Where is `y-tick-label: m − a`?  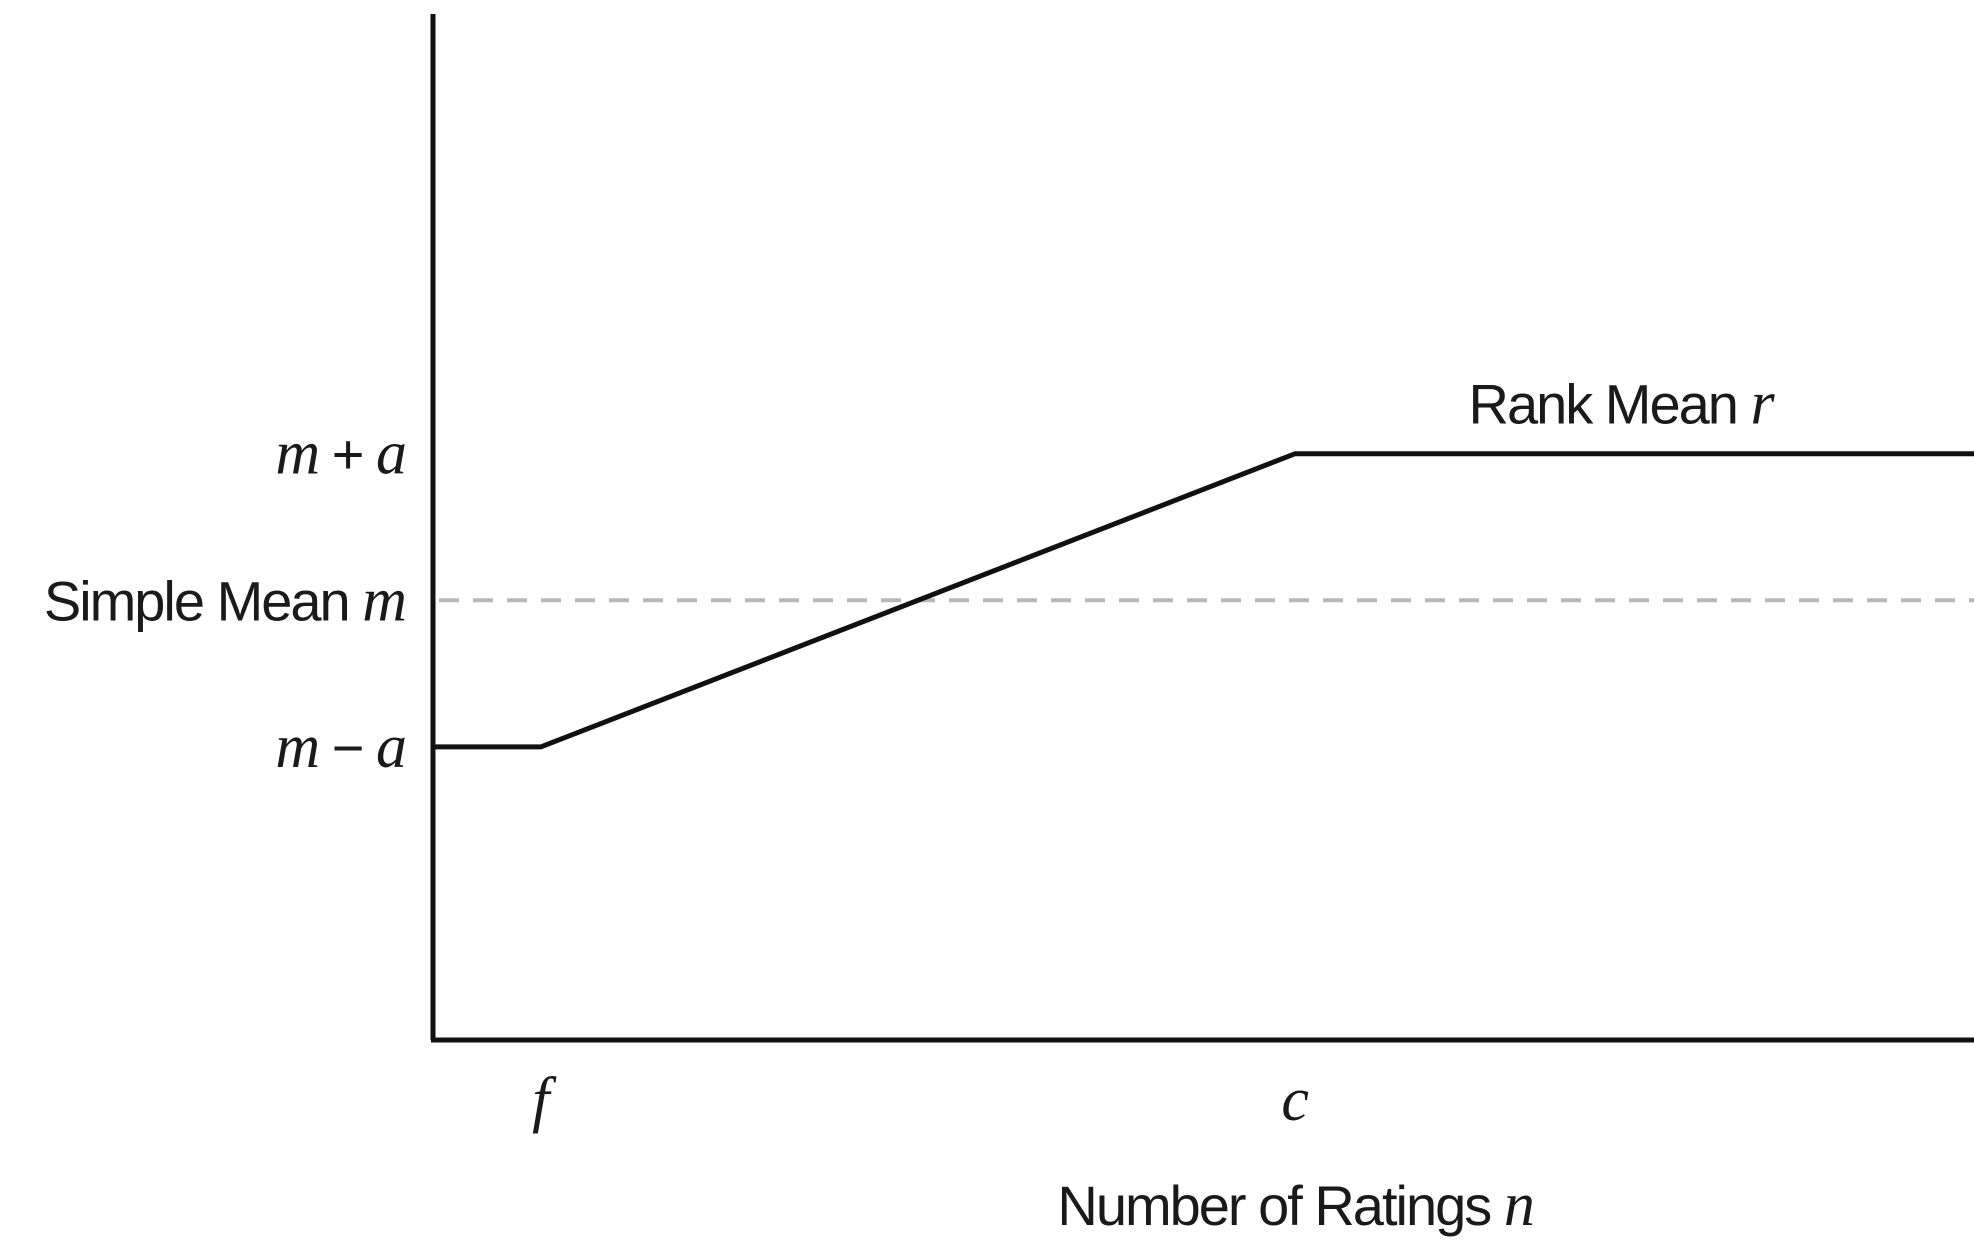 y-tick-label: m − a is located at coordinates (340, 747).